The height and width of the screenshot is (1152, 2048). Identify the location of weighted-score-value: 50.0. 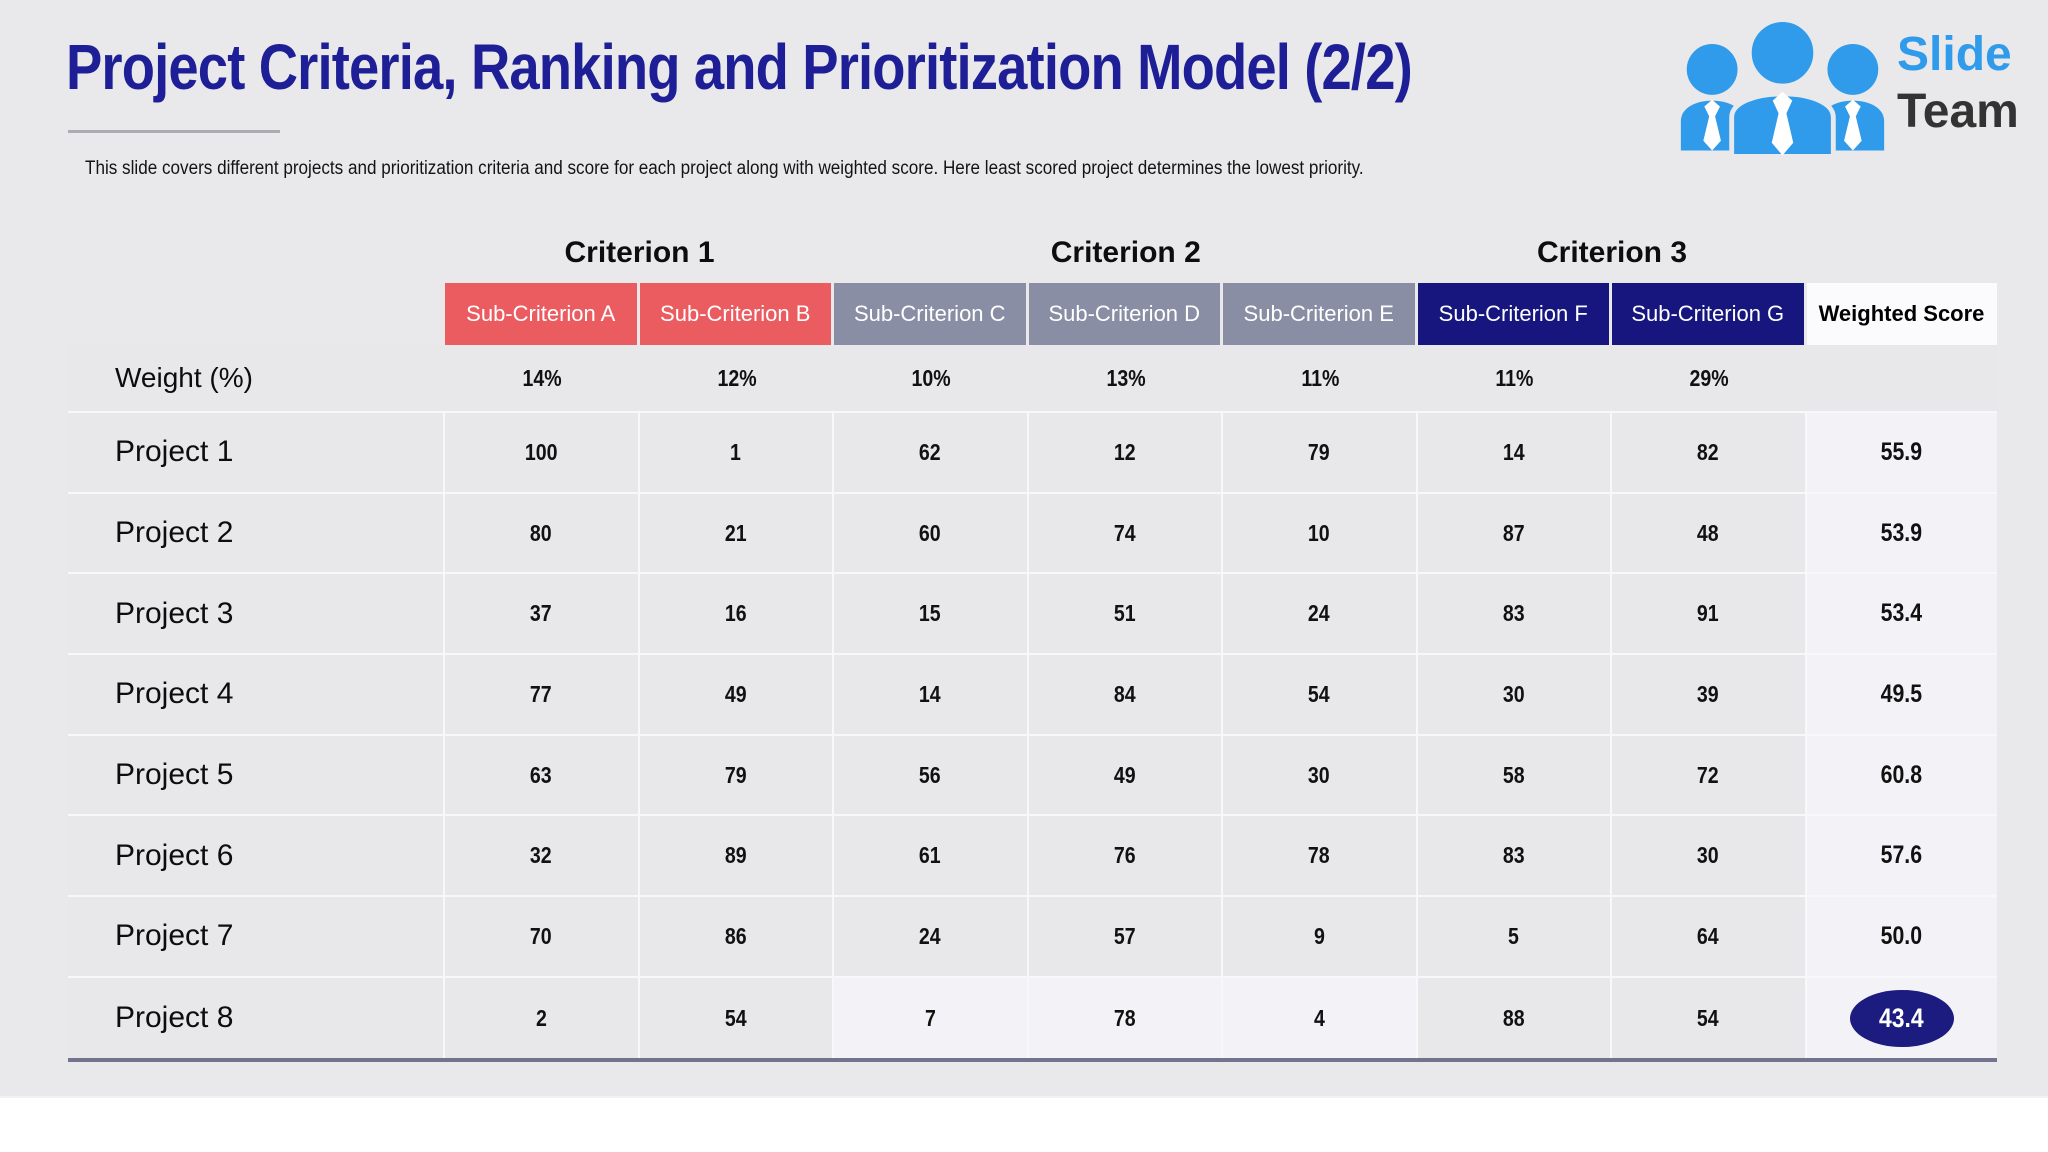
(1901, 935).